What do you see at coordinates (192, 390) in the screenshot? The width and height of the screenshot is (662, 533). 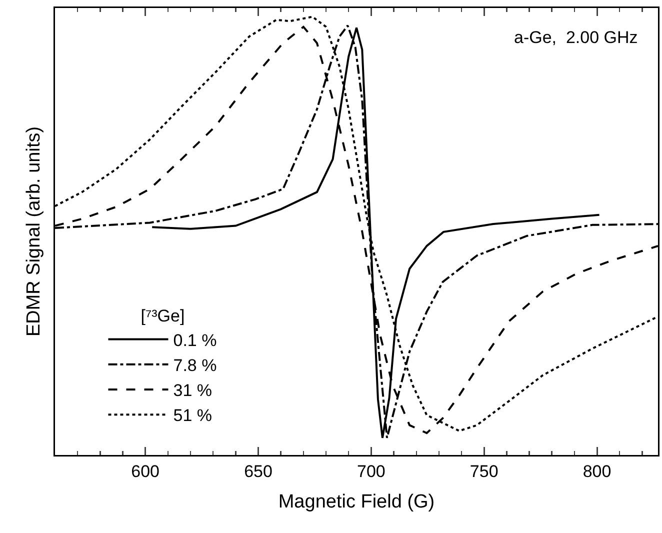 I see `legend-label: 31 %` at bounding box center [192, 390].